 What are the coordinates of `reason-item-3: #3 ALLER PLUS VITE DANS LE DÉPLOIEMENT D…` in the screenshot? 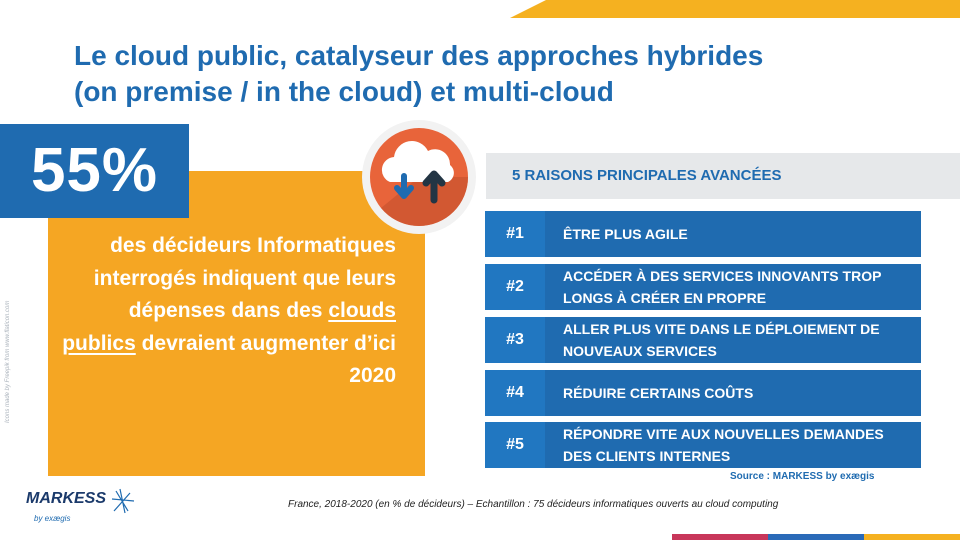 It's located at (703, 339).